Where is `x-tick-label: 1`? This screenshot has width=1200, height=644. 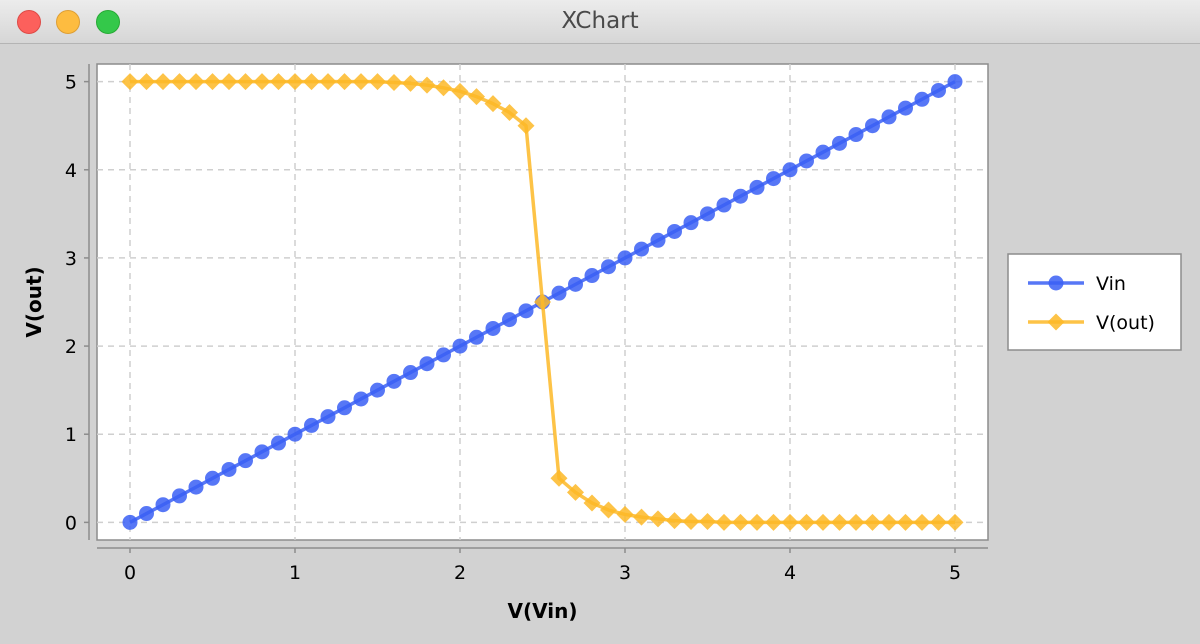 x-tick-label: 1 is located at coordinates (295, 573).